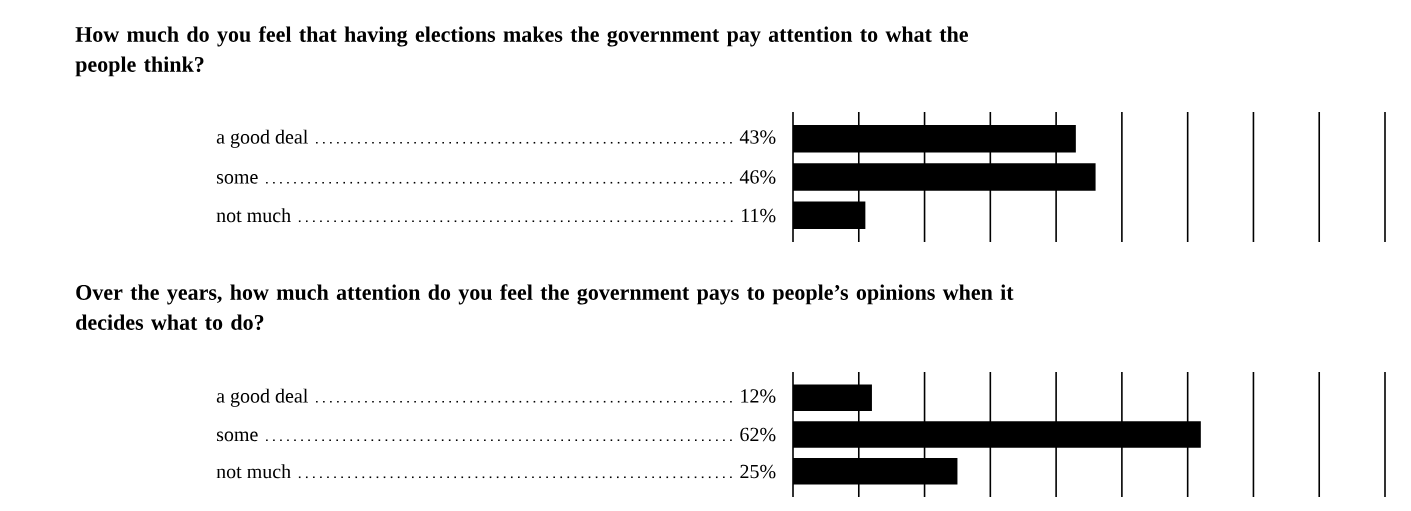 This screenshot has width=1411, height=511. What do you see at coordinates (758, 215) in the screenshot?
I see `data-label: 11%` at bounding box center [758, 215].